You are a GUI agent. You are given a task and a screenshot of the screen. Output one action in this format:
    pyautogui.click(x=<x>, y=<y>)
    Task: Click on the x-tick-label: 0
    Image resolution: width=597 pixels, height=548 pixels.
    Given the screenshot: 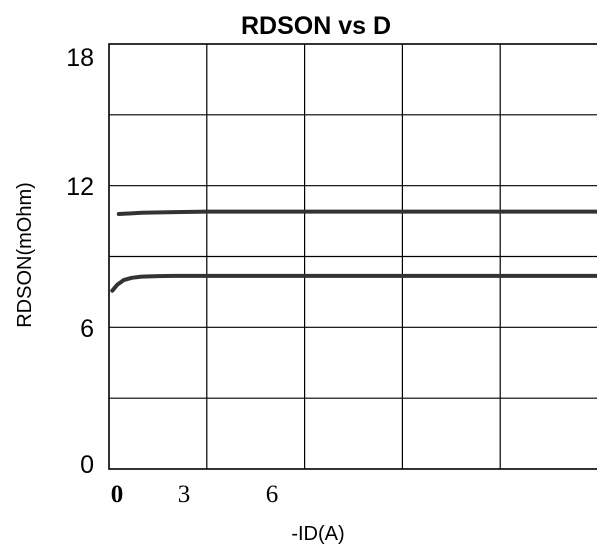 What is the action you would take?
    pyautogui.click(x=117, y=494)
    